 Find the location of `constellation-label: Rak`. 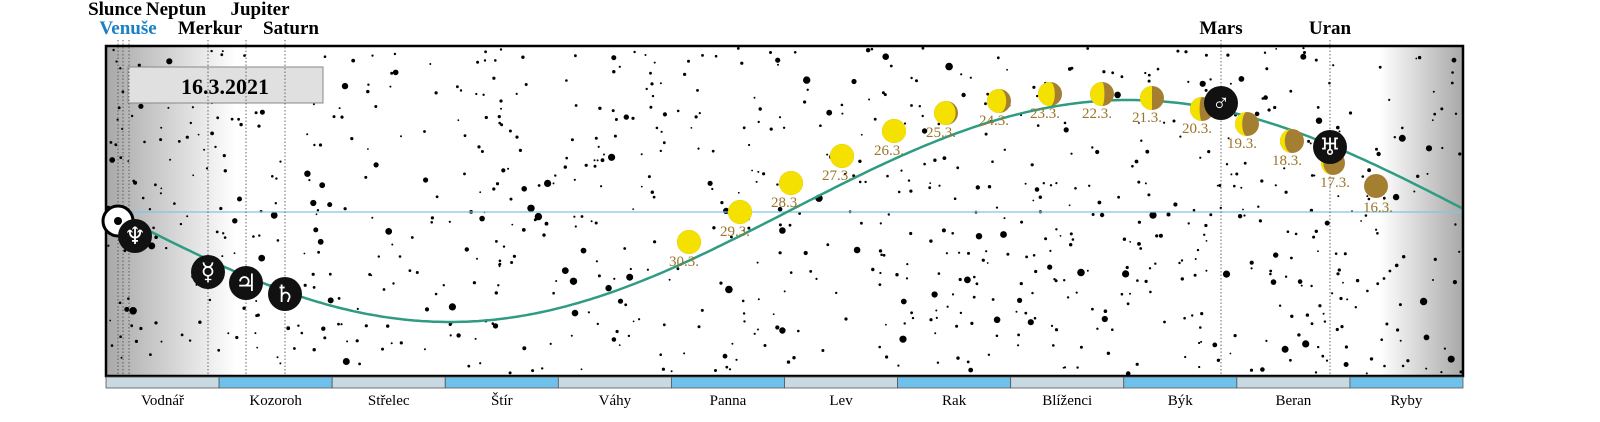

constellation-label: Rak is located at coordinates (954, 401).